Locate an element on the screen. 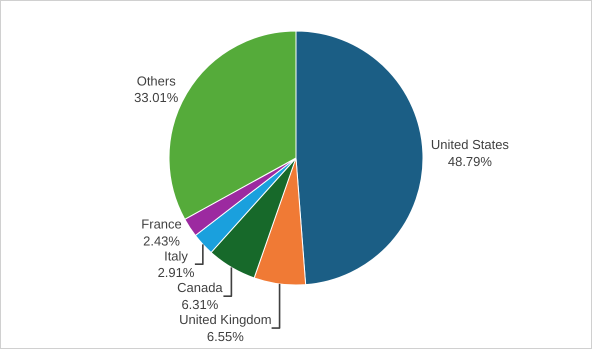 Image resolution: width=592 pixels, height=349 pixels. slice-label: United States is located at coordinates (470, 144).